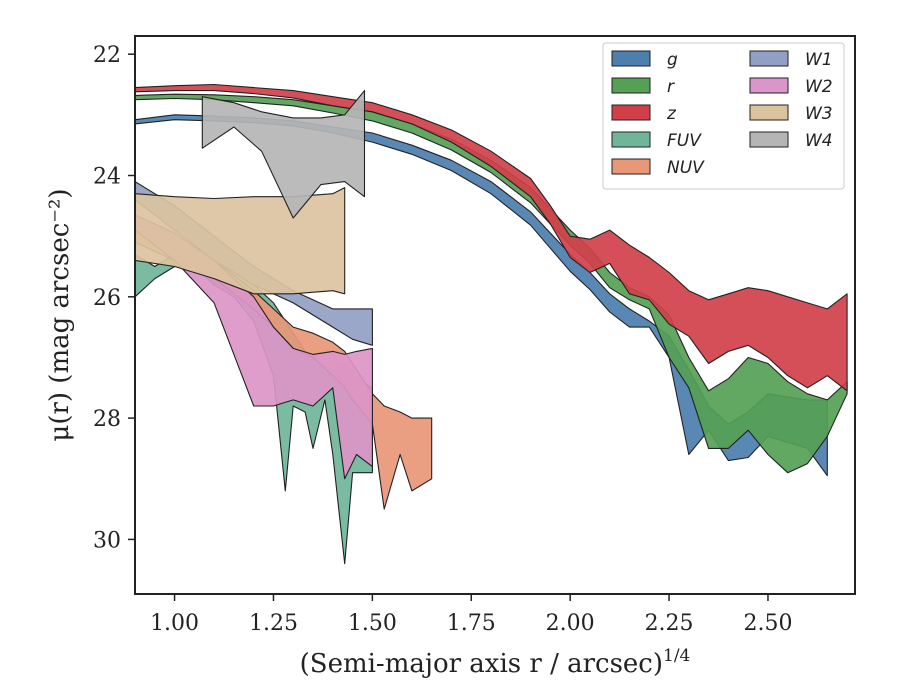 This screenshot has height=700, width=900. Describe the element at coordinates (723, 116) in the screenshot. I see `legend: grz FUV NUV W1 W2 W3 W4` at that location.